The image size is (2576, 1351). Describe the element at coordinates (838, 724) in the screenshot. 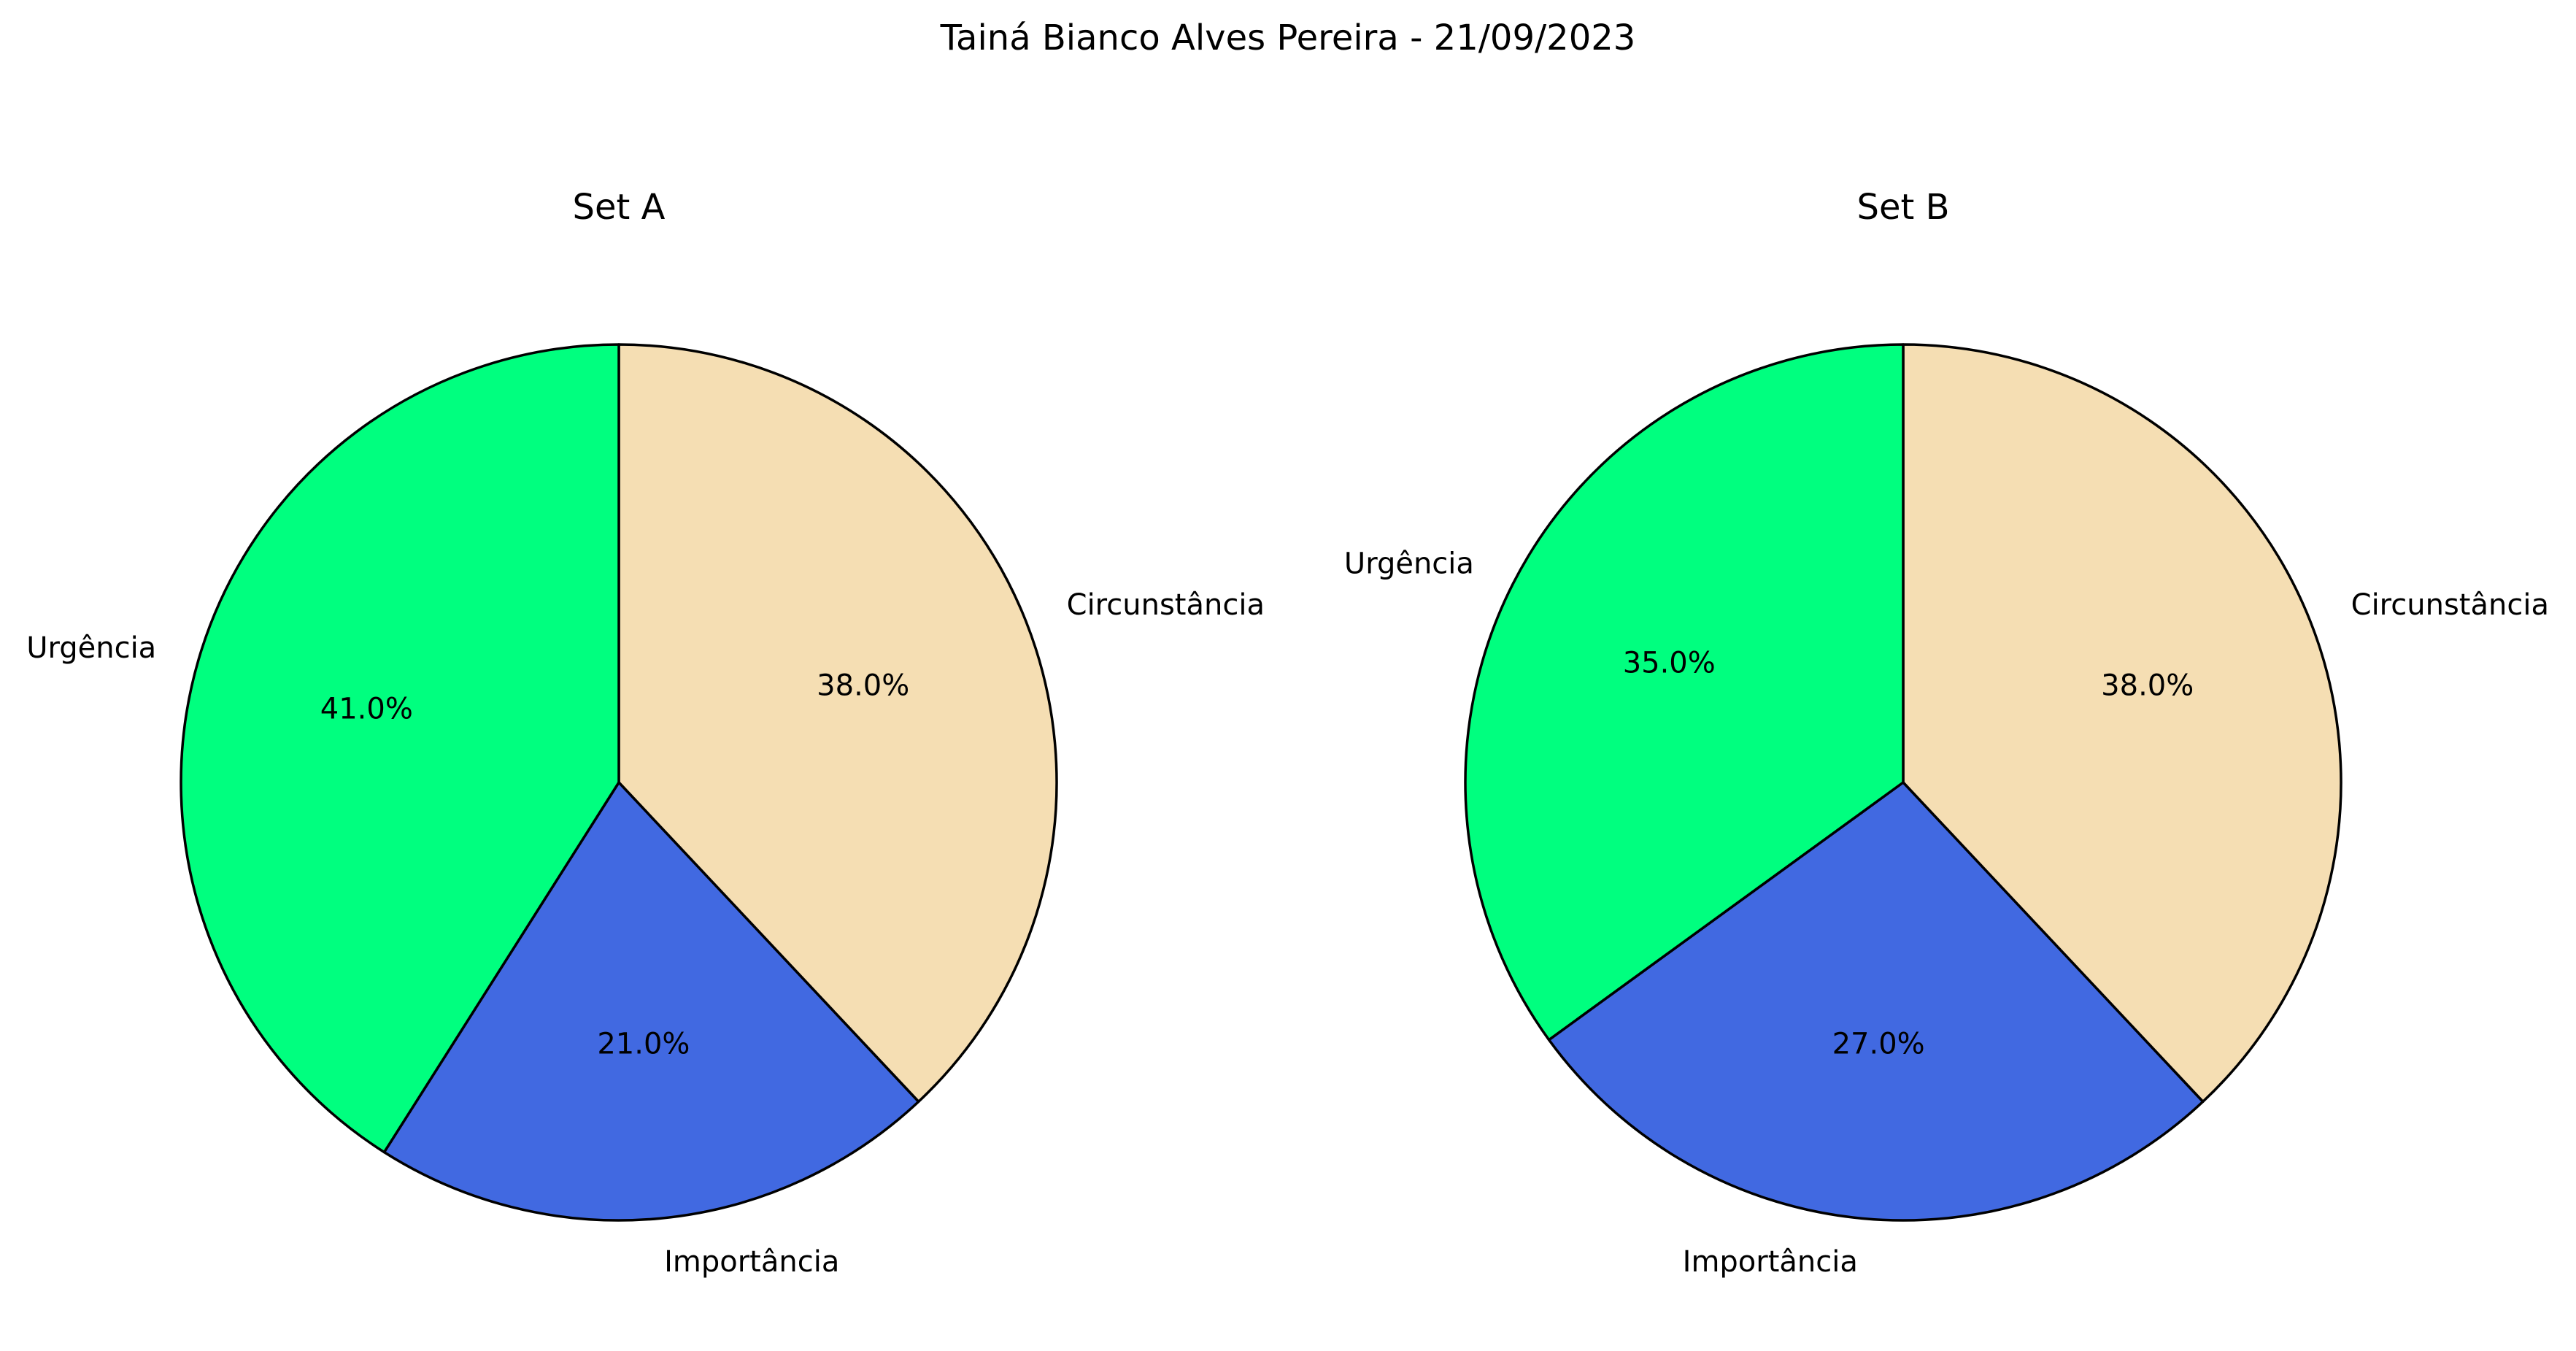

I see `pie-slice-circunstancia-set-a` at that location.